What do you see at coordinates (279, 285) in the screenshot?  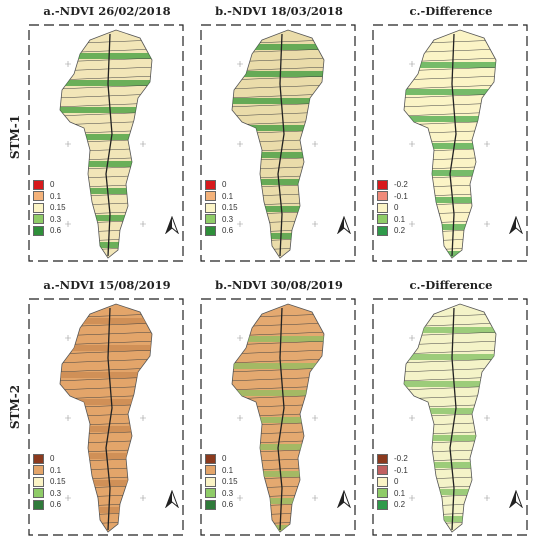 I see `panel-title: b.-NDVI 30/08/2019` at bounding box center [279, 285].